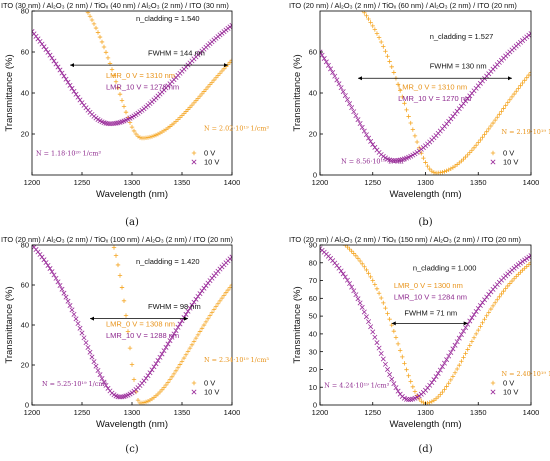  What do you see at coordinates (425, 182) in the screenshot?
I see `x-tick-label: 1300` at bounding box center [425, 182].